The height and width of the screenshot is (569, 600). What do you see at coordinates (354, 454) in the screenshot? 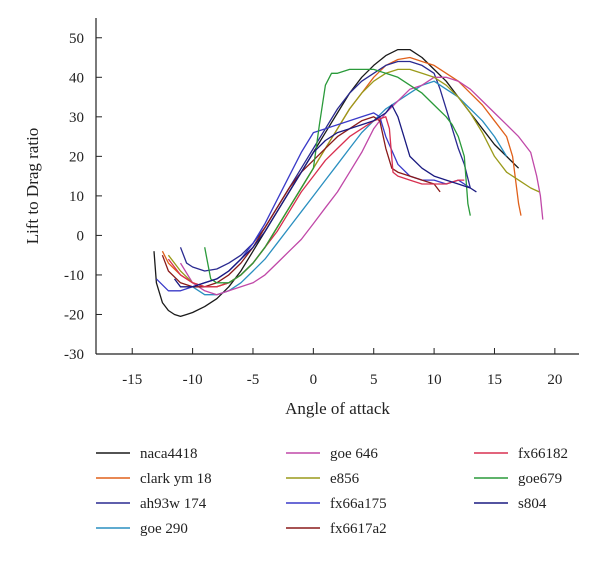
I see `legend-label-4: goe 646` at bounding box center [354, 454].